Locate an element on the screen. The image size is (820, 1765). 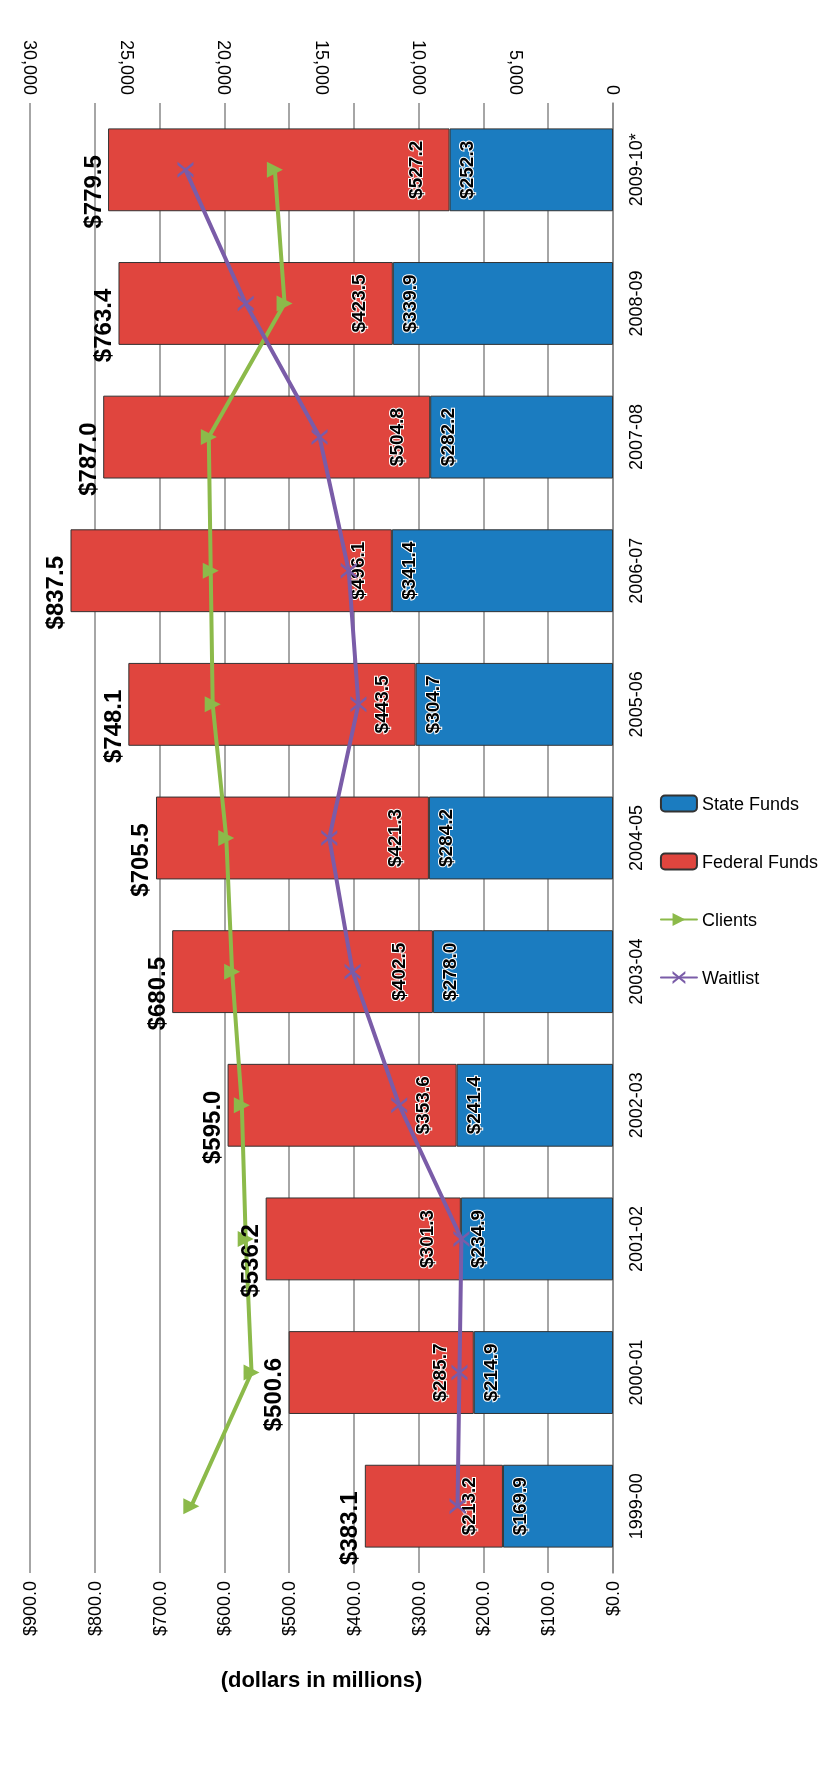
total-label: $680.5 is located at coordinates (156, 993).